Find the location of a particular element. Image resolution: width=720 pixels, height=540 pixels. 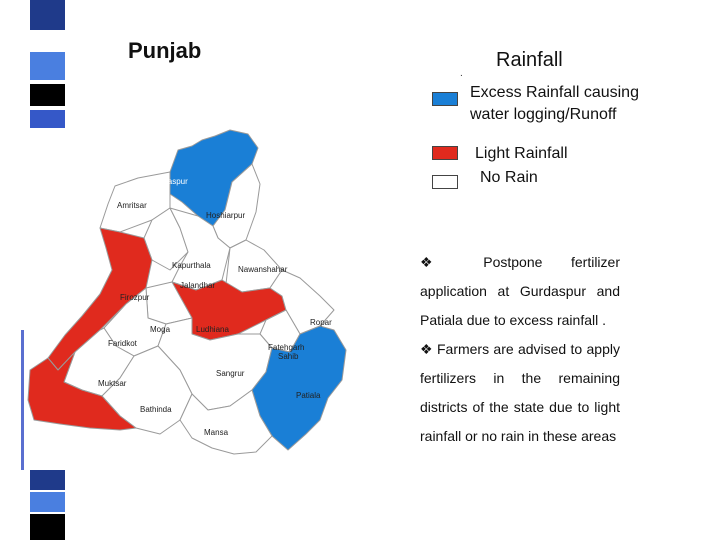

legend-swatch-none is located at coordinates (445, 182).